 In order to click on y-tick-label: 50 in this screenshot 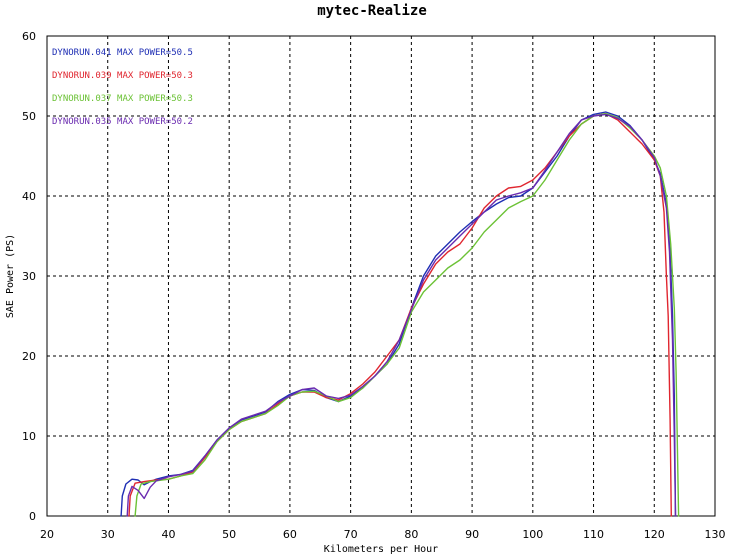, I will do `click(29, 116)`.